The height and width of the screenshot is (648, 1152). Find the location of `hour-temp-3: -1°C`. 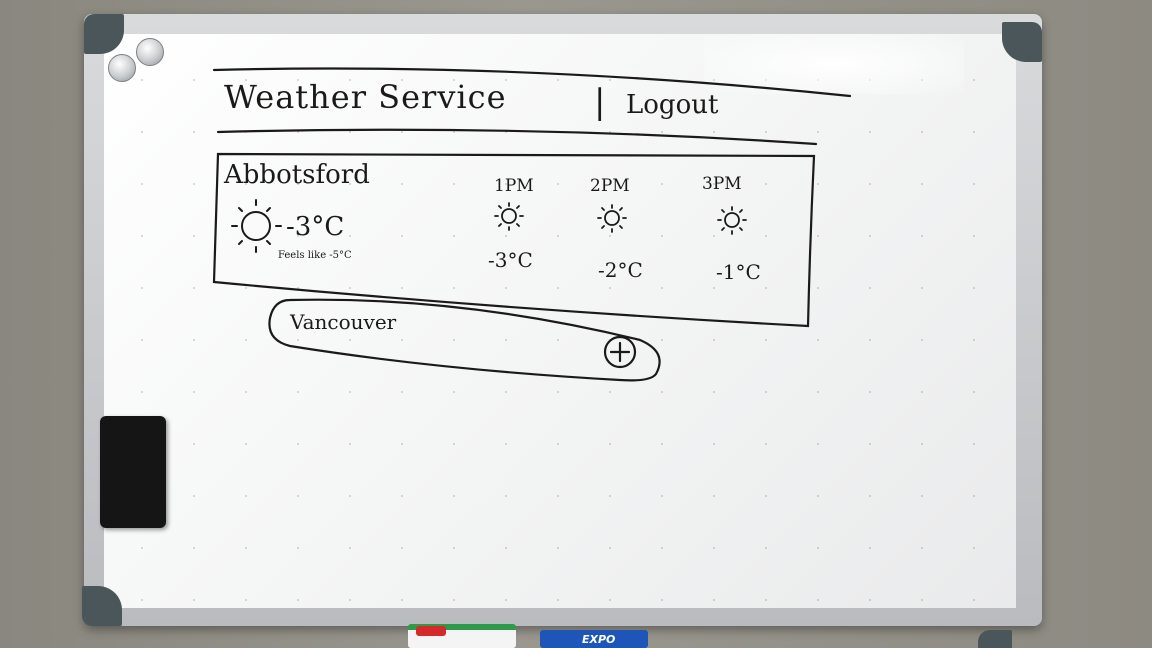

hour-temp-3: -1°C is located at coordinates (738, 272).